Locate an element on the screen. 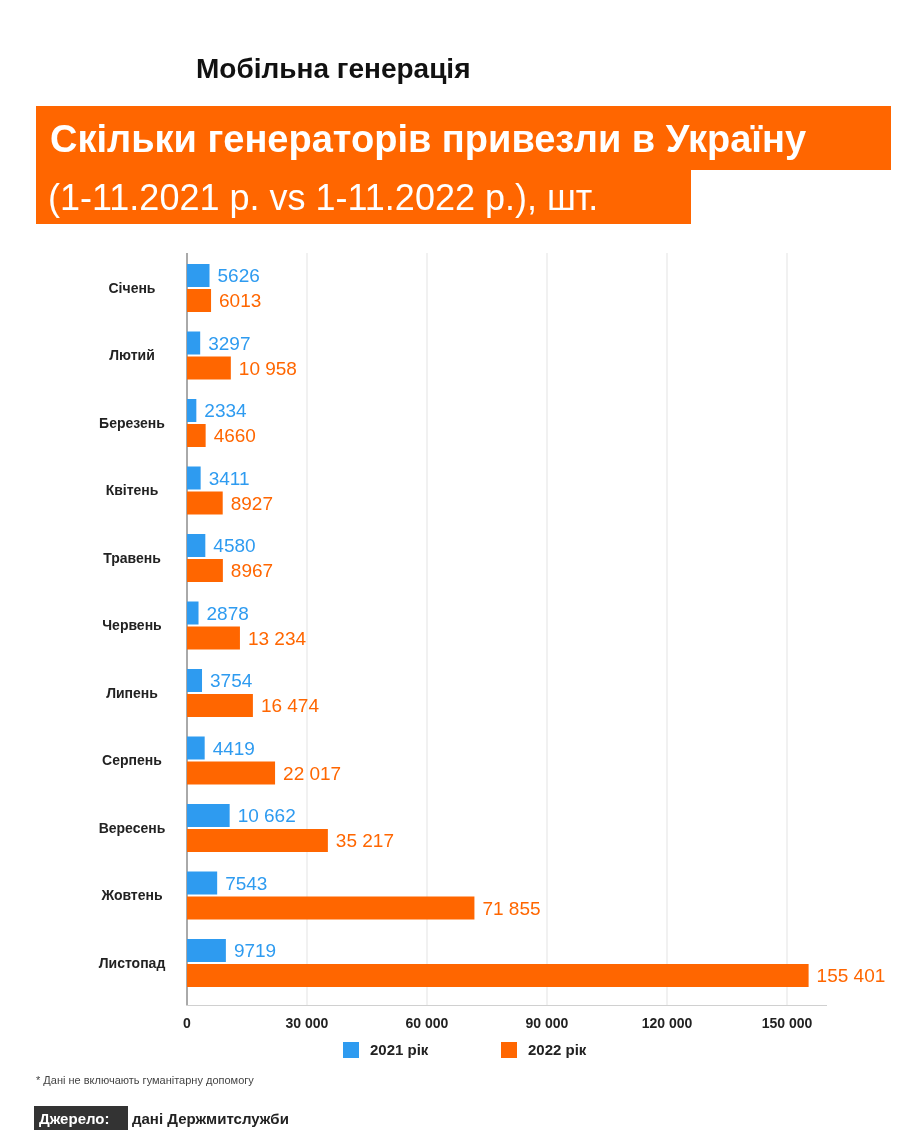 This screenshot has height=1145, width=903. data-label: 7543 is located at coordinates (246, 883).